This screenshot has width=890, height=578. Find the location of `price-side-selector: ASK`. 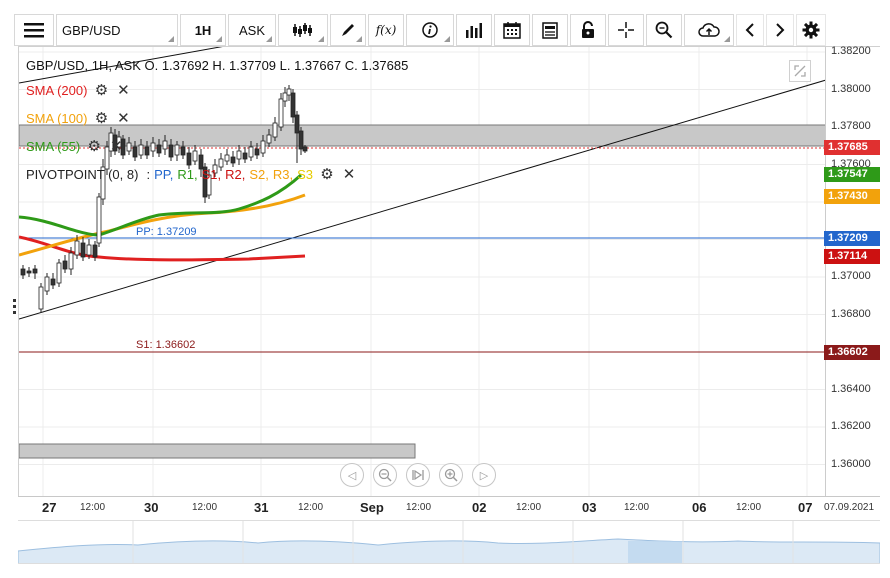

price-side-selector: ASK is located at coordinates (252, 30).